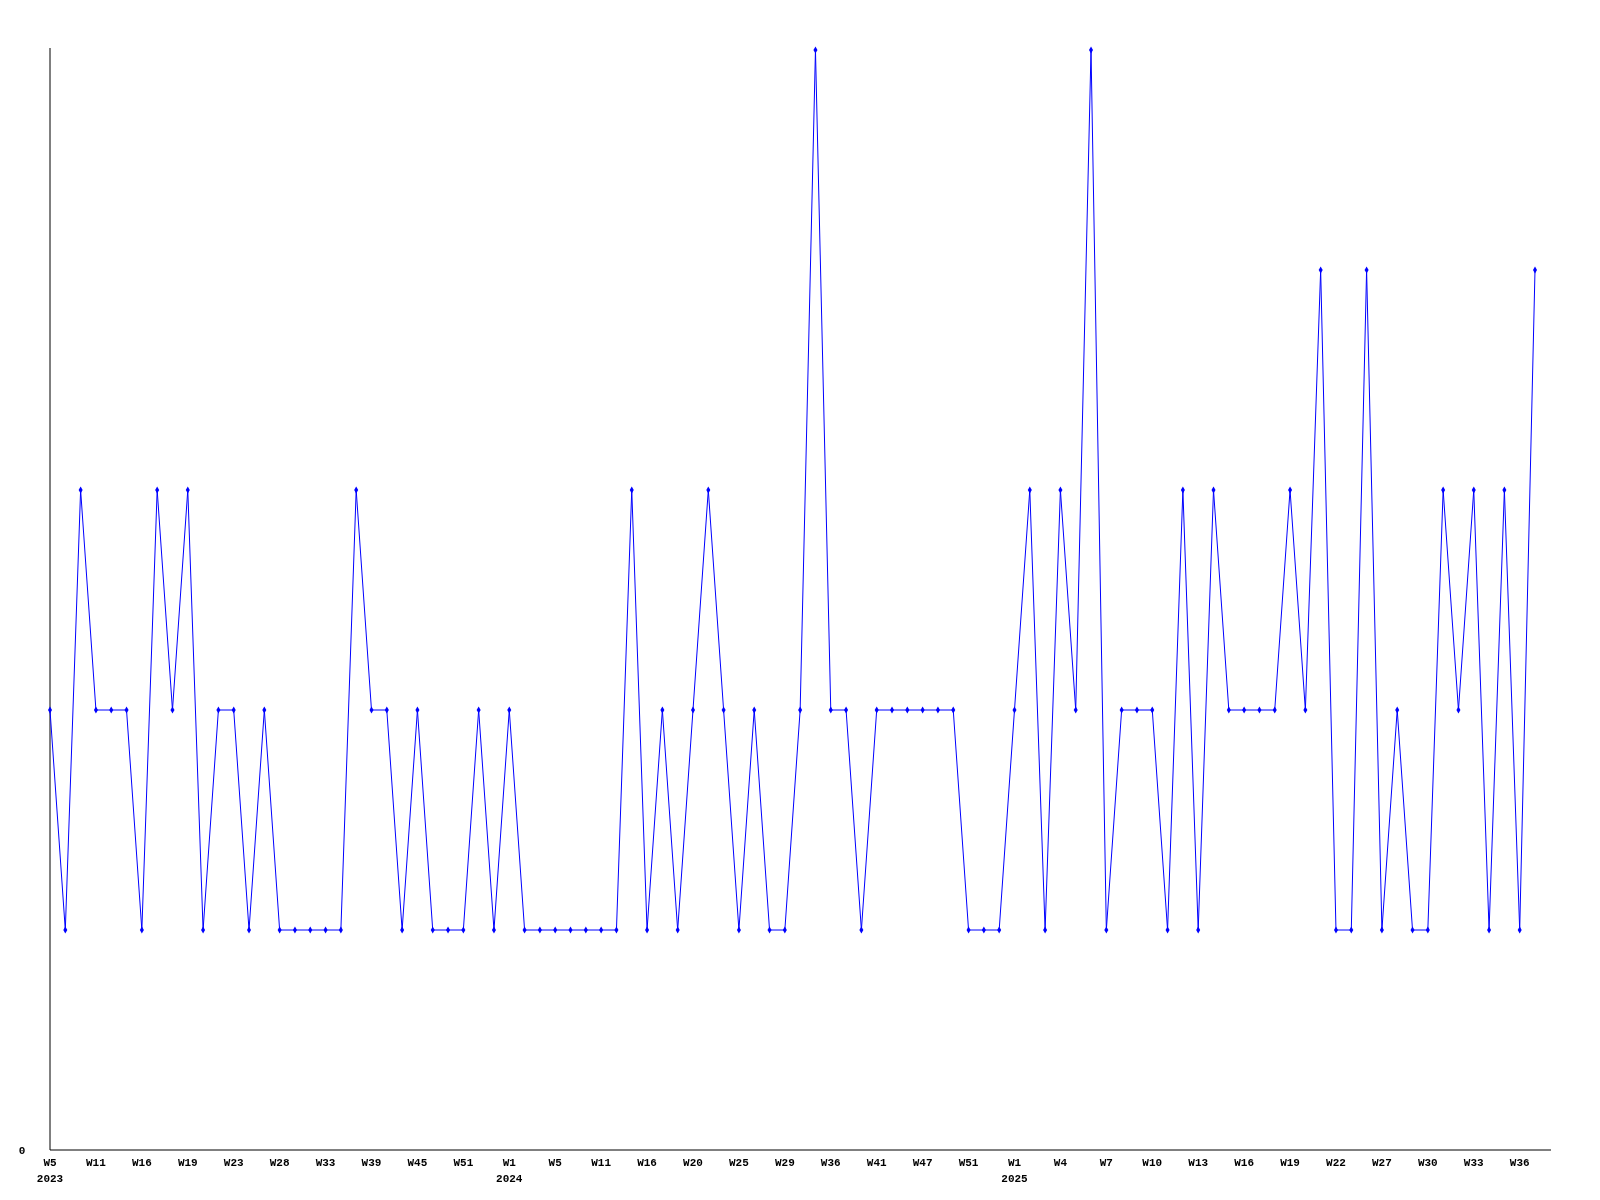 The image size is (1600, 1200). I want to click on x-tick-label: W5, so click(555, 1163).